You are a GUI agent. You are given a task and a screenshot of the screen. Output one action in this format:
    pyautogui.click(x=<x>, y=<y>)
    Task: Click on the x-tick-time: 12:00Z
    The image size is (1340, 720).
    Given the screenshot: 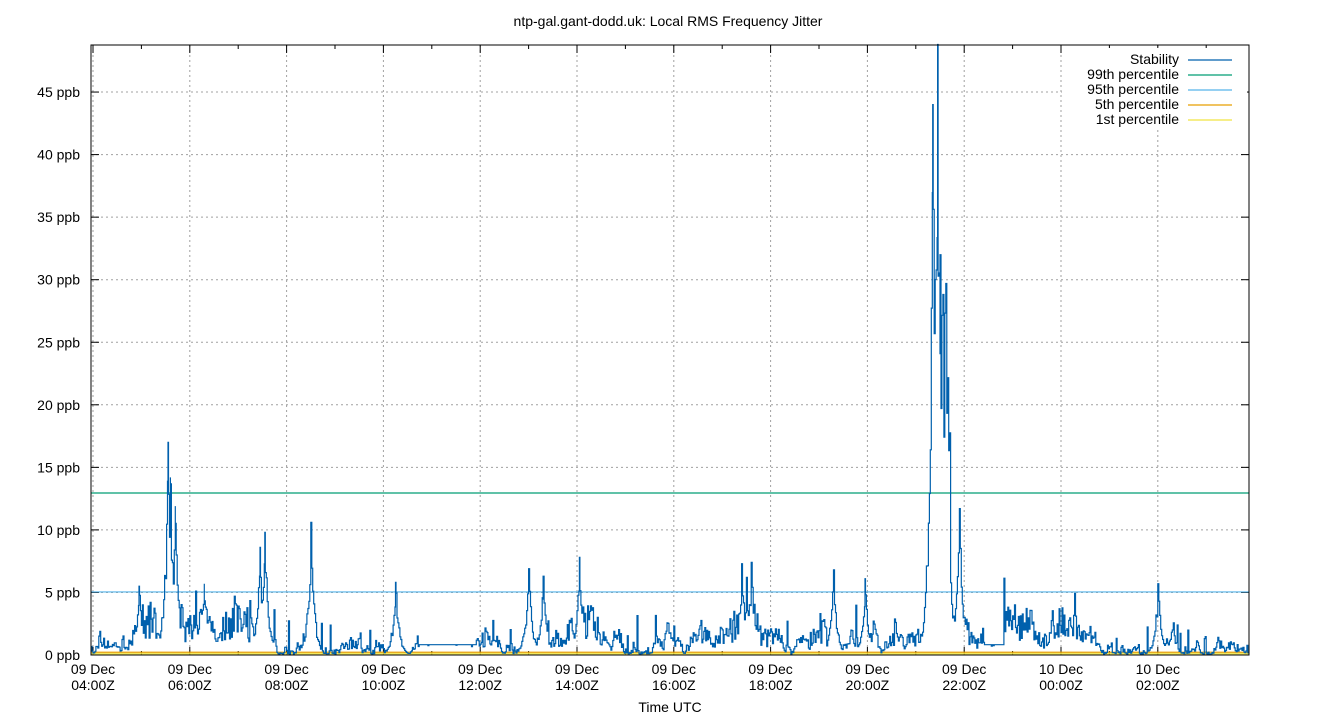 What is the action you would take?
    pyautogui.click(x=480, y=685)
    